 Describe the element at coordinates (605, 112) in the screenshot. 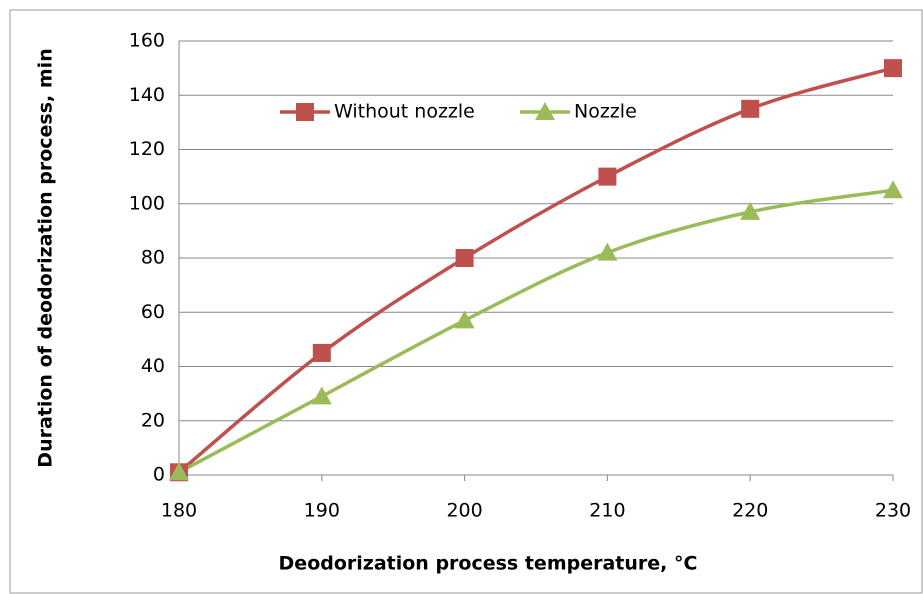

I see `legend-label: Nozzle` at that location.